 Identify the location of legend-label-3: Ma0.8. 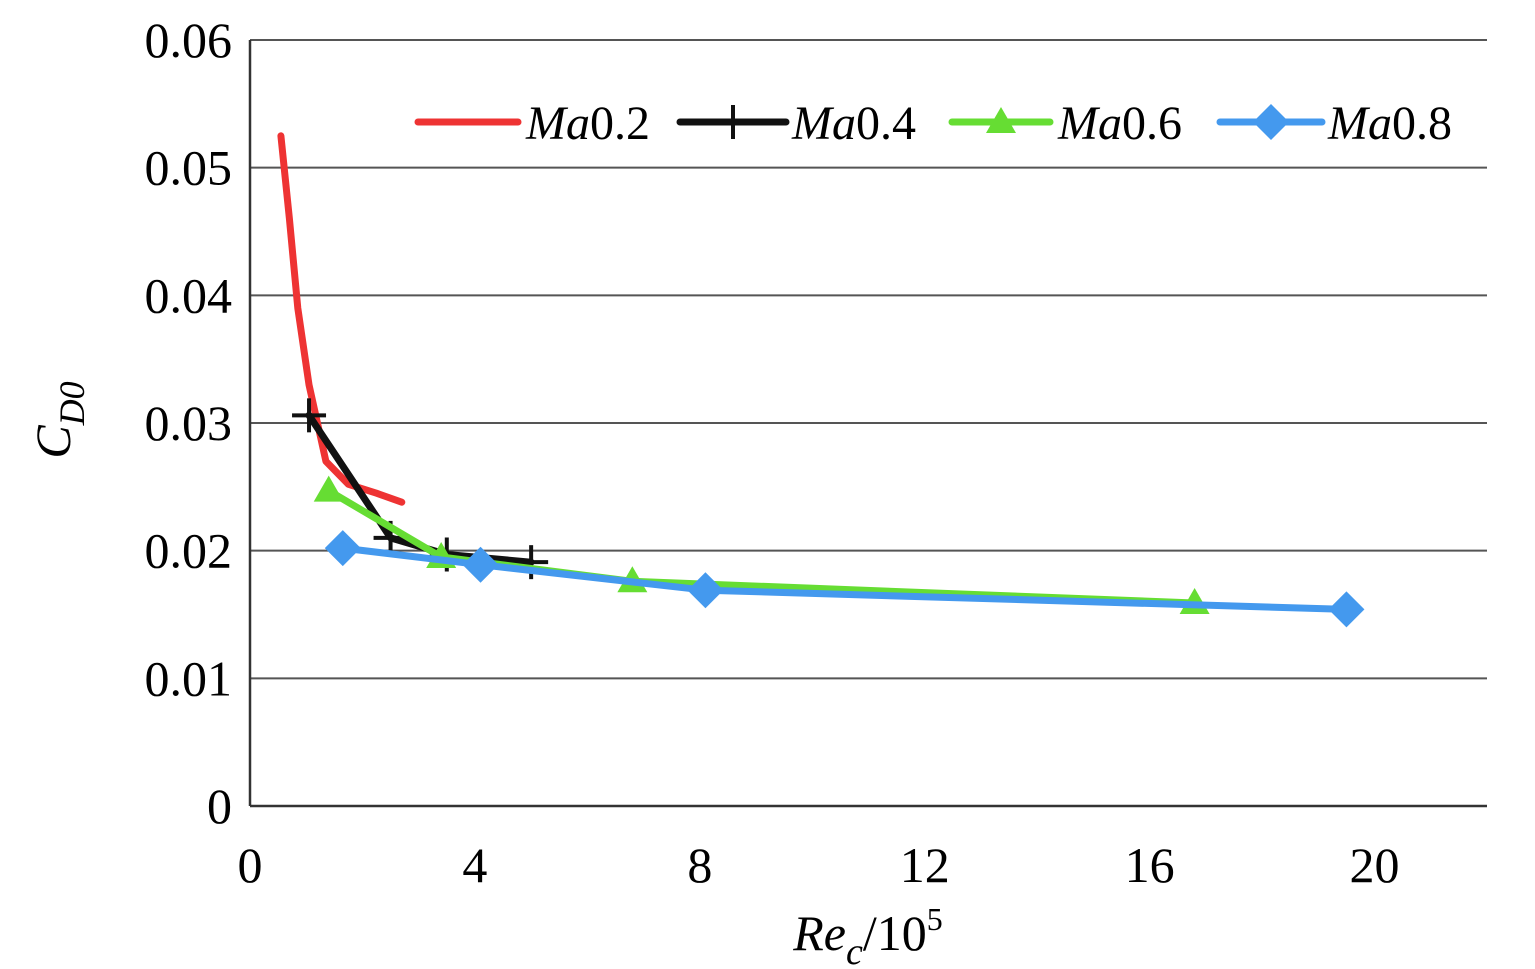
(1389, 123).